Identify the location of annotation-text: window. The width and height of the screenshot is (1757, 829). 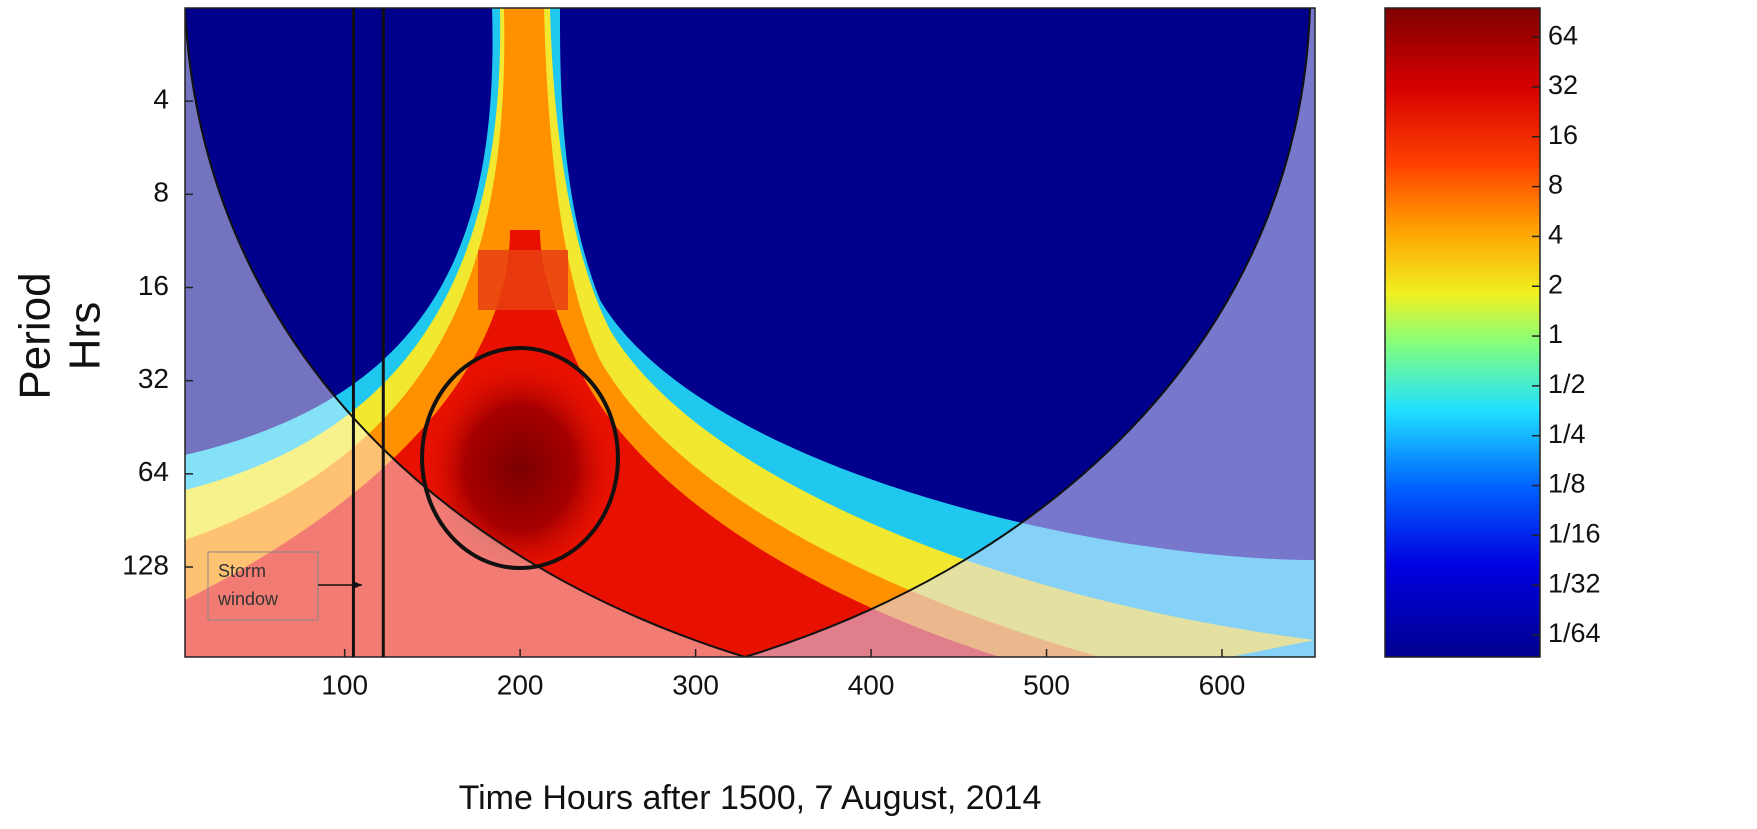
(248, 599).